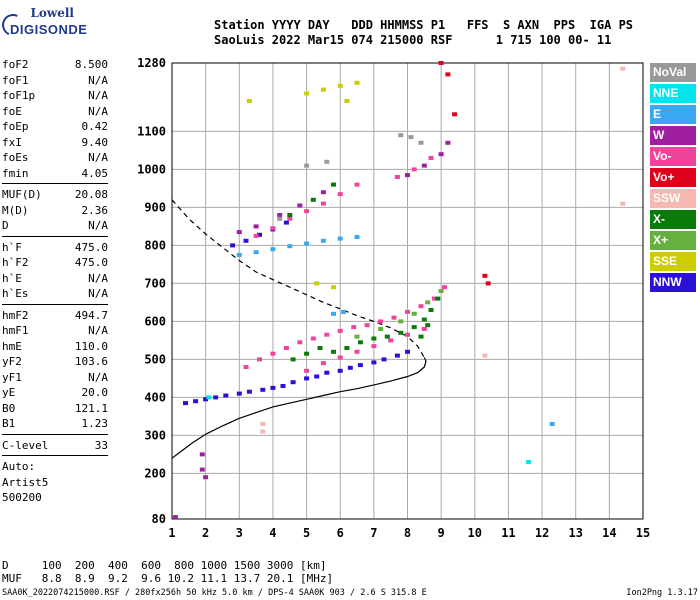 The width and height of the screenshot is (700, 600). Describe the element at coordinates (662, 593) in the screenshot. I see `version-label: Ion2Png 1.3.17` at that location.